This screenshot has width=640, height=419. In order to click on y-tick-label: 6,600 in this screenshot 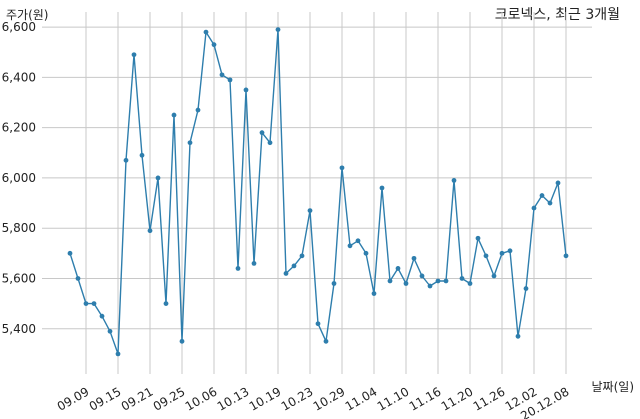, I will do `click(19, 27)`.